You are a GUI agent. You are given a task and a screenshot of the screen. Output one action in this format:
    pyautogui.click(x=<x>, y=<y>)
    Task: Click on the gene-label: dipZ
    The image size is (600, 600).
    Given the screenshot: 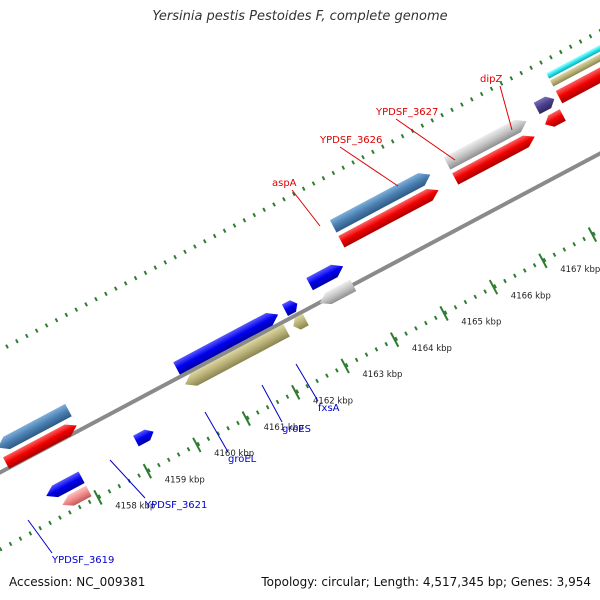 What is the action you would take?
    pyautogui.click(x=491, y=79)
    